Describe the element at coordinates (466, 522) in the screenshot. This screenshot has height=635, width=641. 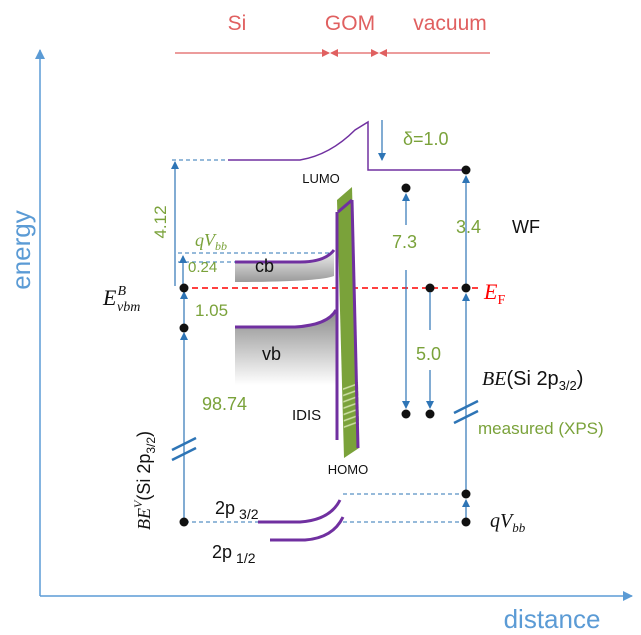
I see `dot-core-right-bottom` at that location.